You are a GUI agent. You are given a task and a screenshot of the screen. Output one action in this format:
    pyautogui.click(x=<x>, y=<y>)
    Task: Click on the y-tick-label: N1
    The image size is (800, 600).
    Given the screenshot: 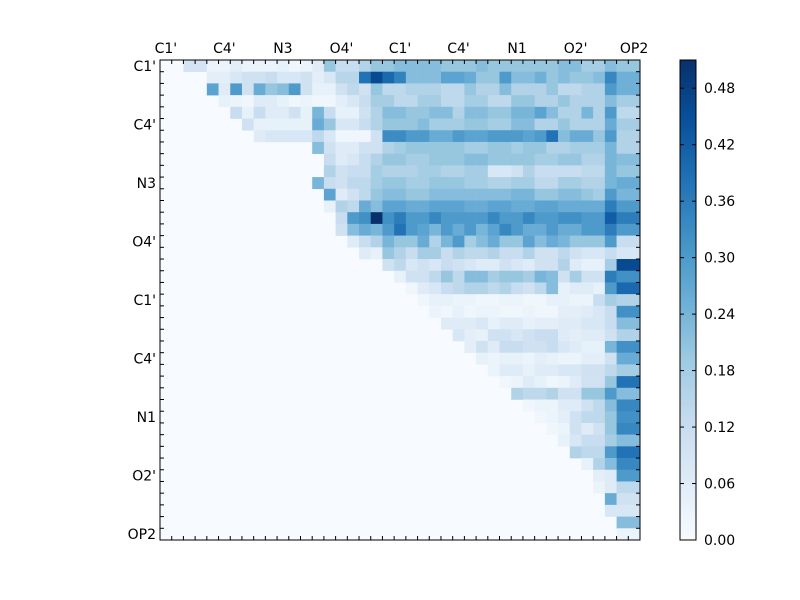 What is the action you would take?
    pyautogui.click(x=146, y=418)
    